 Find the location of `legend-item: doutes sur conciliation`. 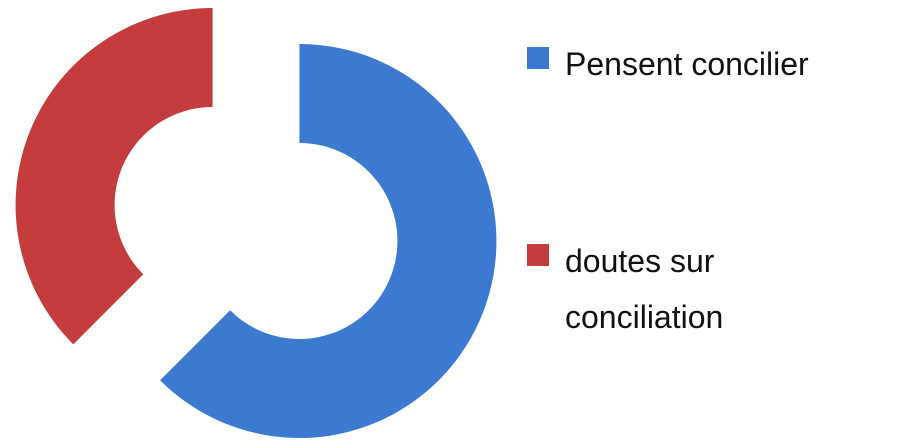

legend-item: doutes sur conciliation is located at coordinates (696, 289).